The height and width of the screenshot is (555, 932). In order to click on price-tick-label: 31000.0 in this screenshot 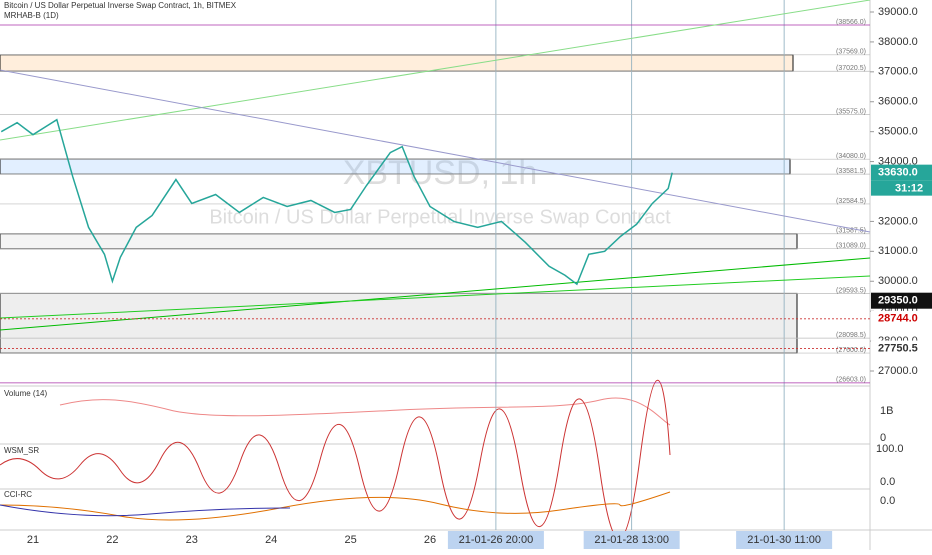, I will do `click(898, 251)`.